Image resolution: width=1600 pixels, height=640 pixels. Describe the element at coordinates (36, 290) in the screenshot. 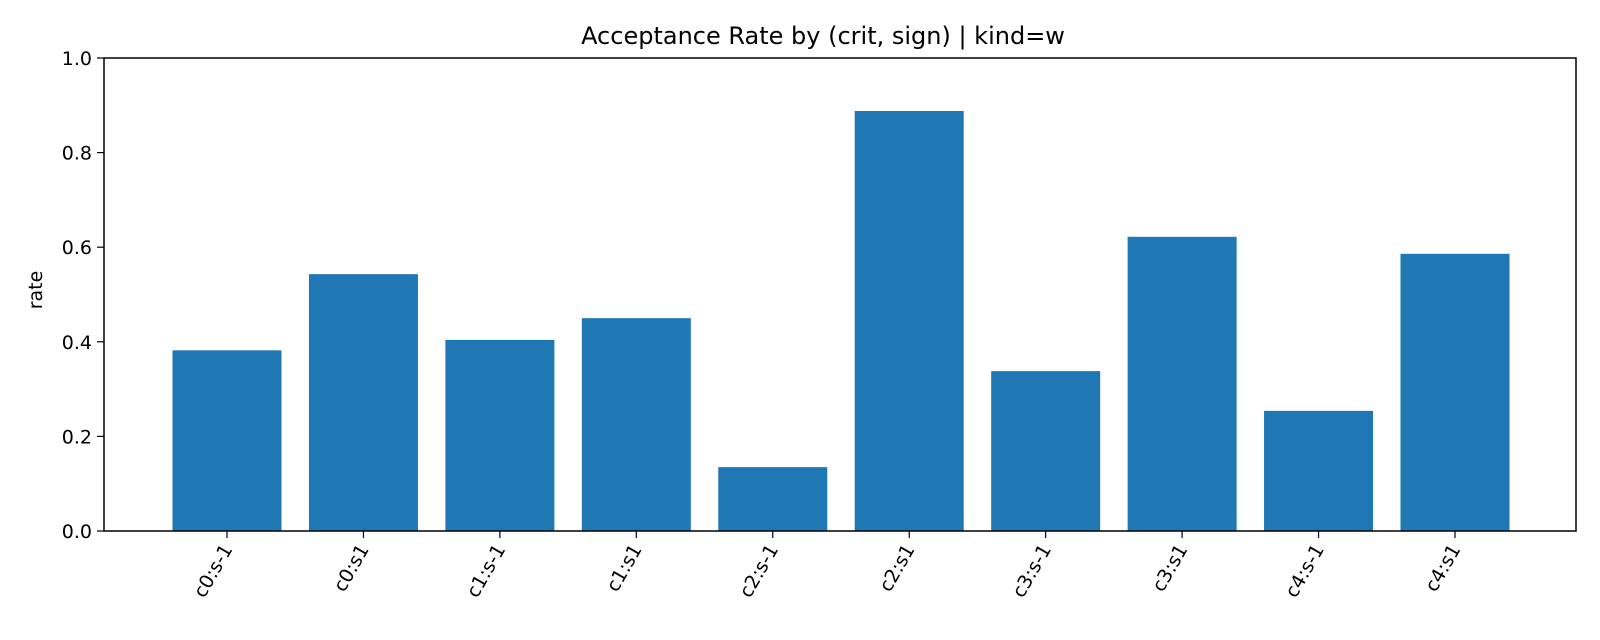

I see `y-axis-label: rate` at that location.